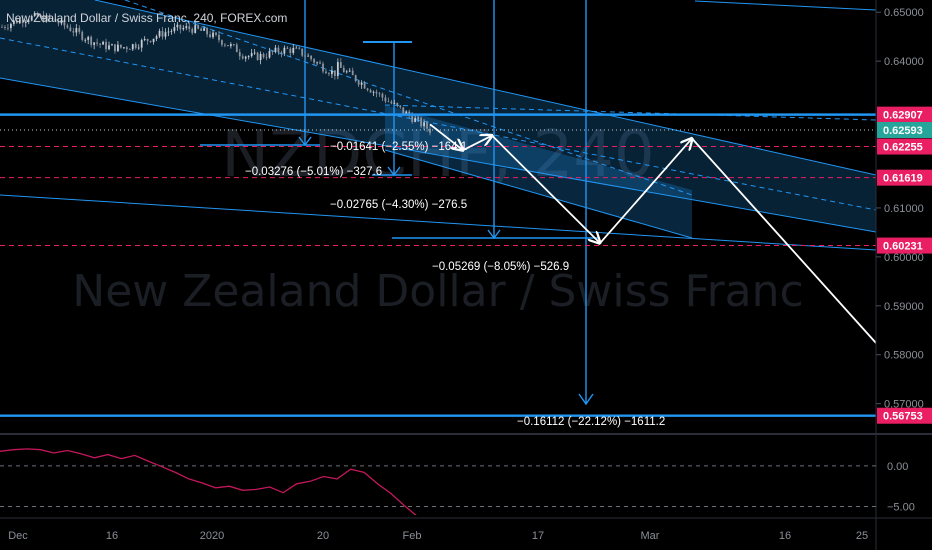 The width and height of the screenshot is (932, 550). Describe the element at coordinates (862, 536) in the screenshot. I see `date-tick-label: 25` at that location.